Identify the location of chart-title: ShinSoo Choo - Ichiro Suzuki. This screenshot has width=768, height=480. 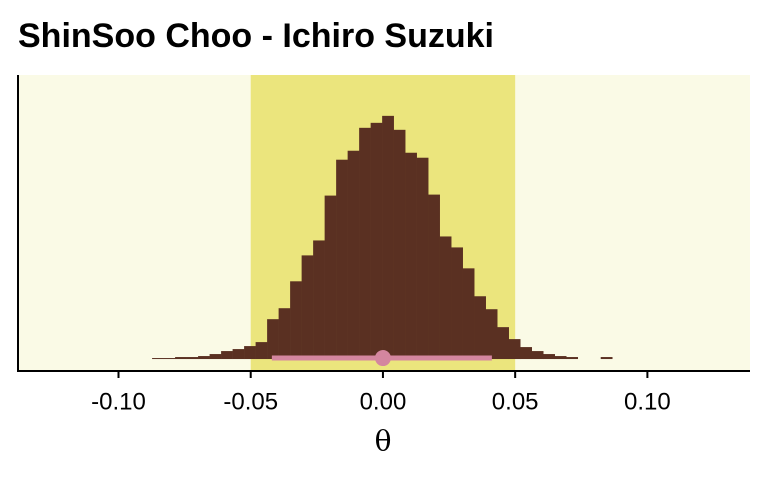
(256, 36).